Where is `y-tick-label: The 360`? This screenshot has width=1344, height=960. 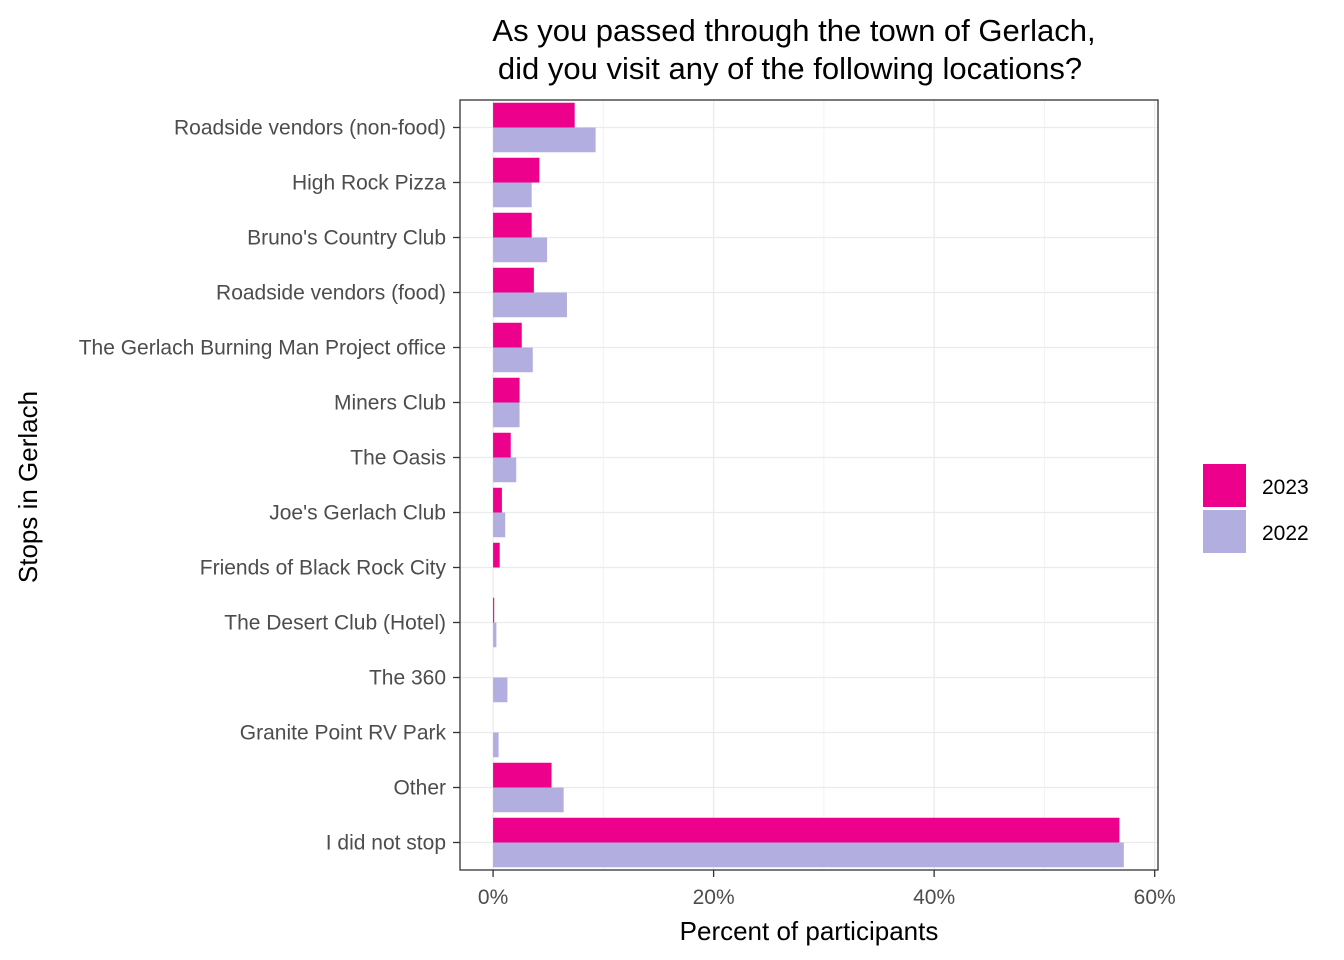 y-tick-label: The 360 is located at coordinates (407, 678).